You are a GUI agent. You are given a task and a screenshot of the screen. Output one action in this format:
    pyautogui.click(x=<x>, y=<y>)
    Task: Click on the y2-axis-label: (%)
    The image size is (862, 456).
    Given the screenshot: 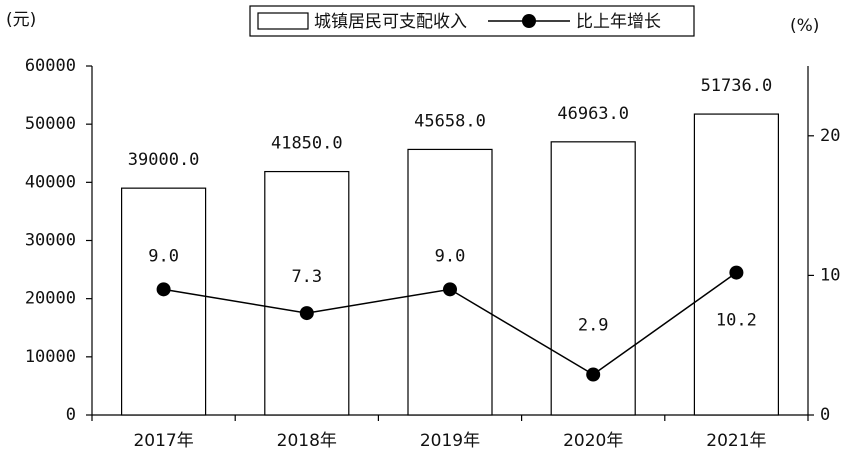 What is the action you would take?
    pyautogui.click(x=804, y=26)
    